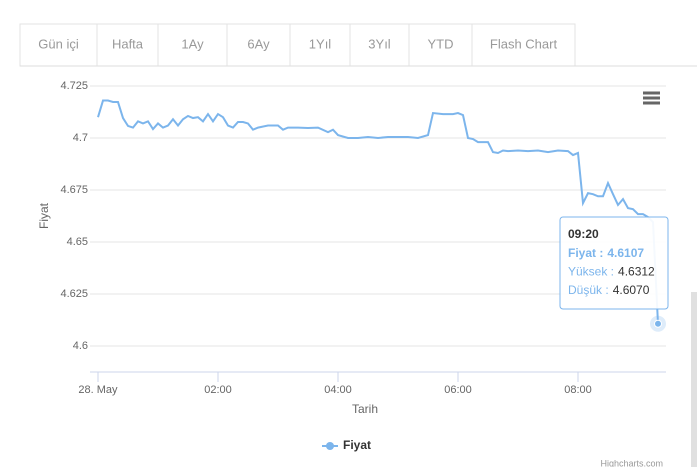 The image size is (697, 467). I want to click on tooltip-label: Fiyat :, so click(585, 253).